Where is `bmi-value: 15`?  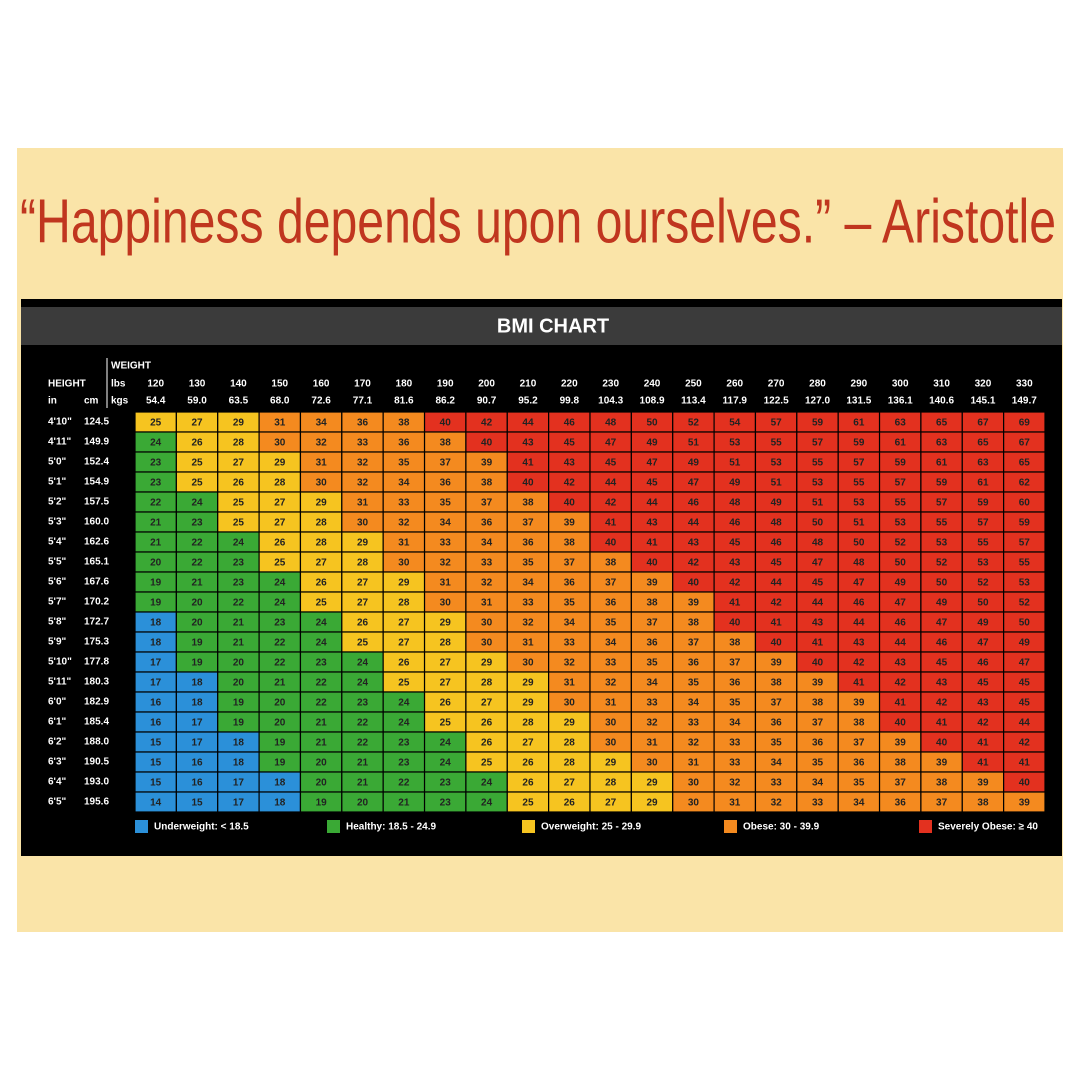 bmi-value: 15 is located at coordinates (156, 763).